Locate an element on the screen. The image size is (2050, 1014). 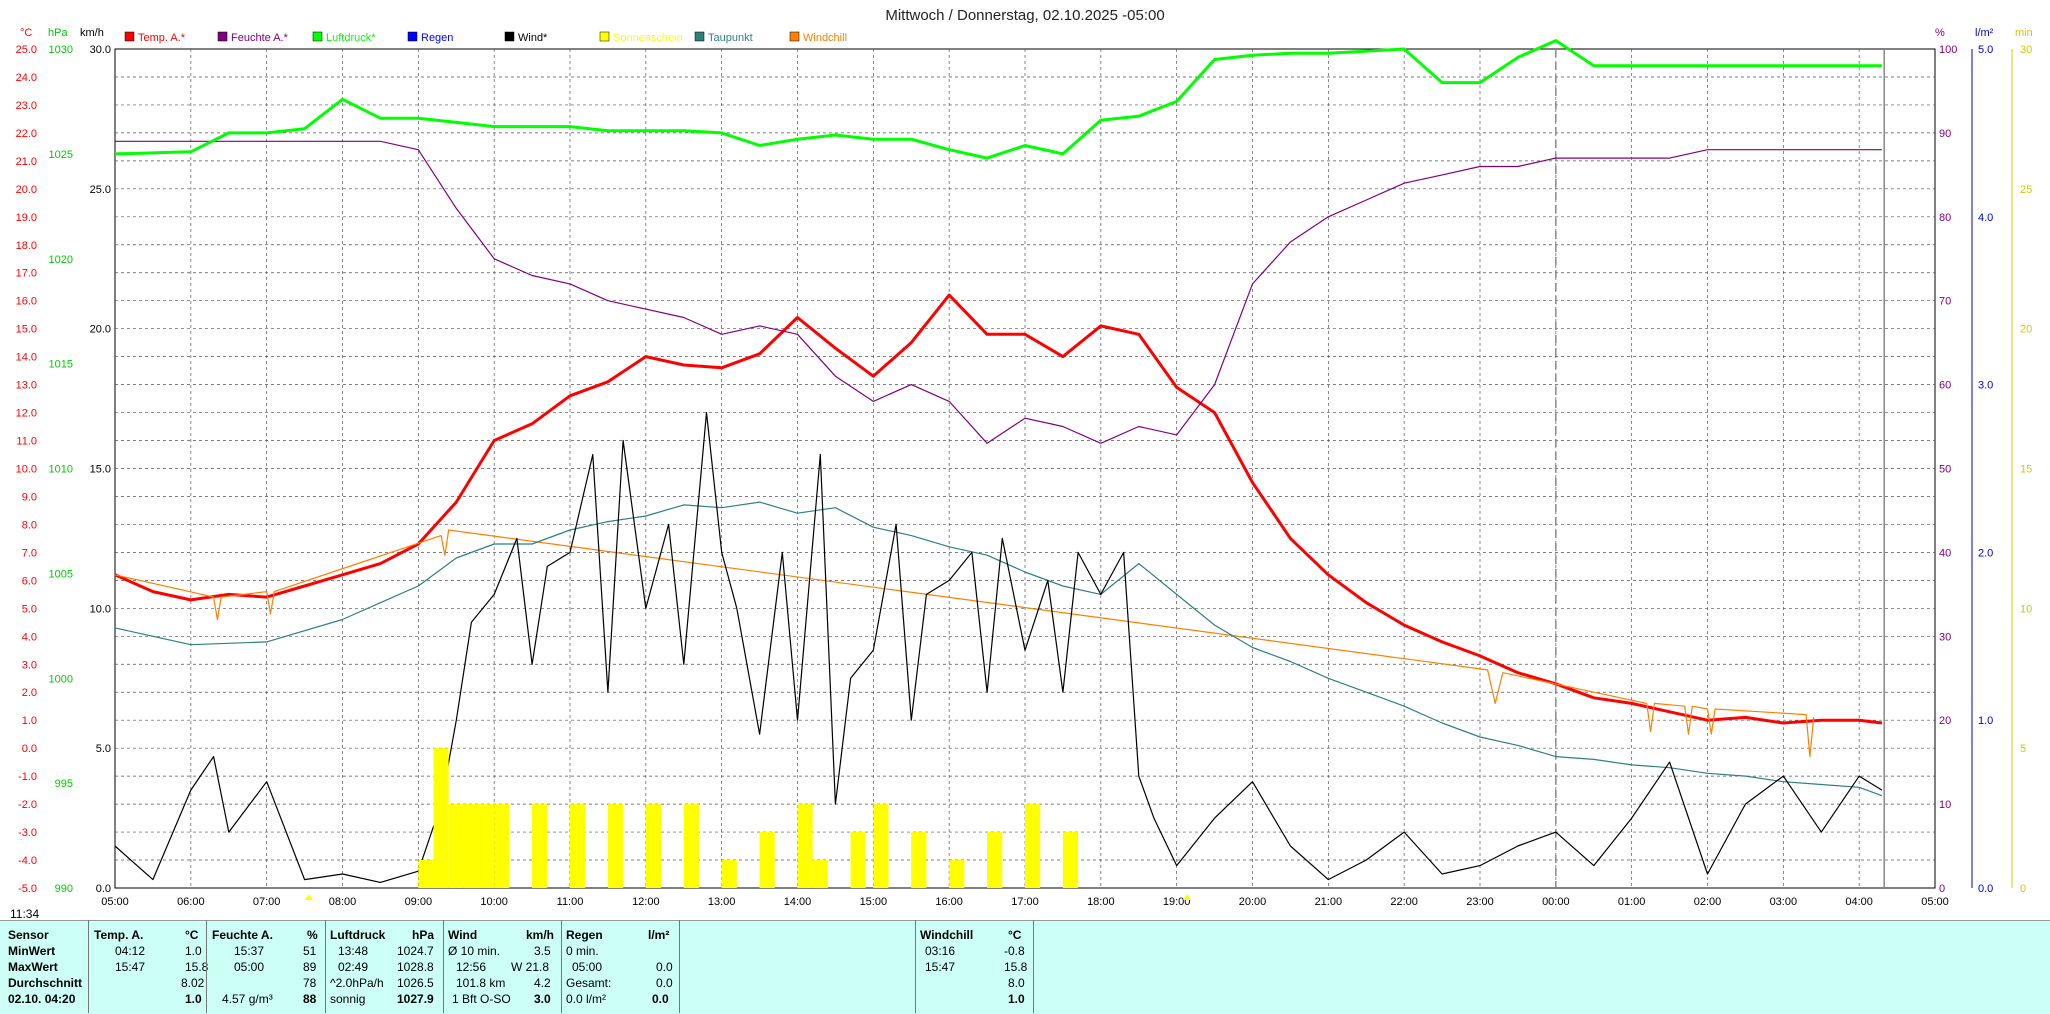
wind-tick: 10.0 is located at coordinates (100, 609).